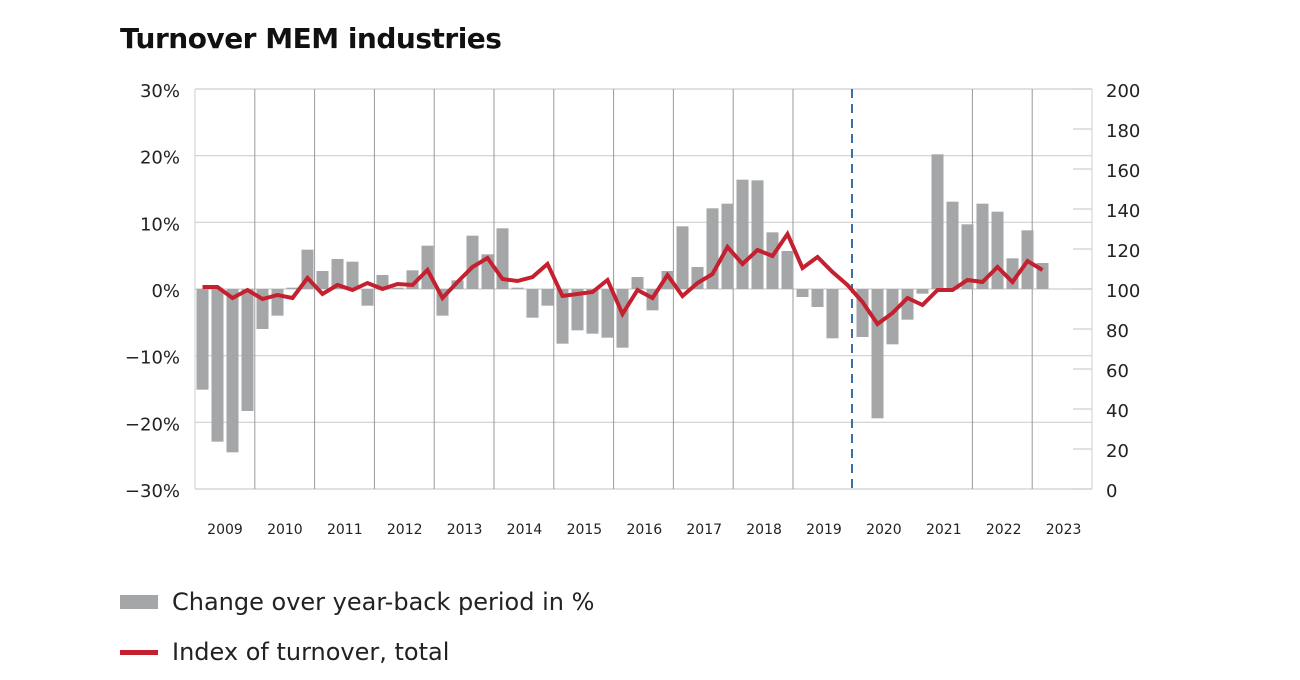 The image size is (1300, 680). Describe the element at coordinates (1117, 411) in the screenshot. I see `y-right-tick-label: 40` at that location.